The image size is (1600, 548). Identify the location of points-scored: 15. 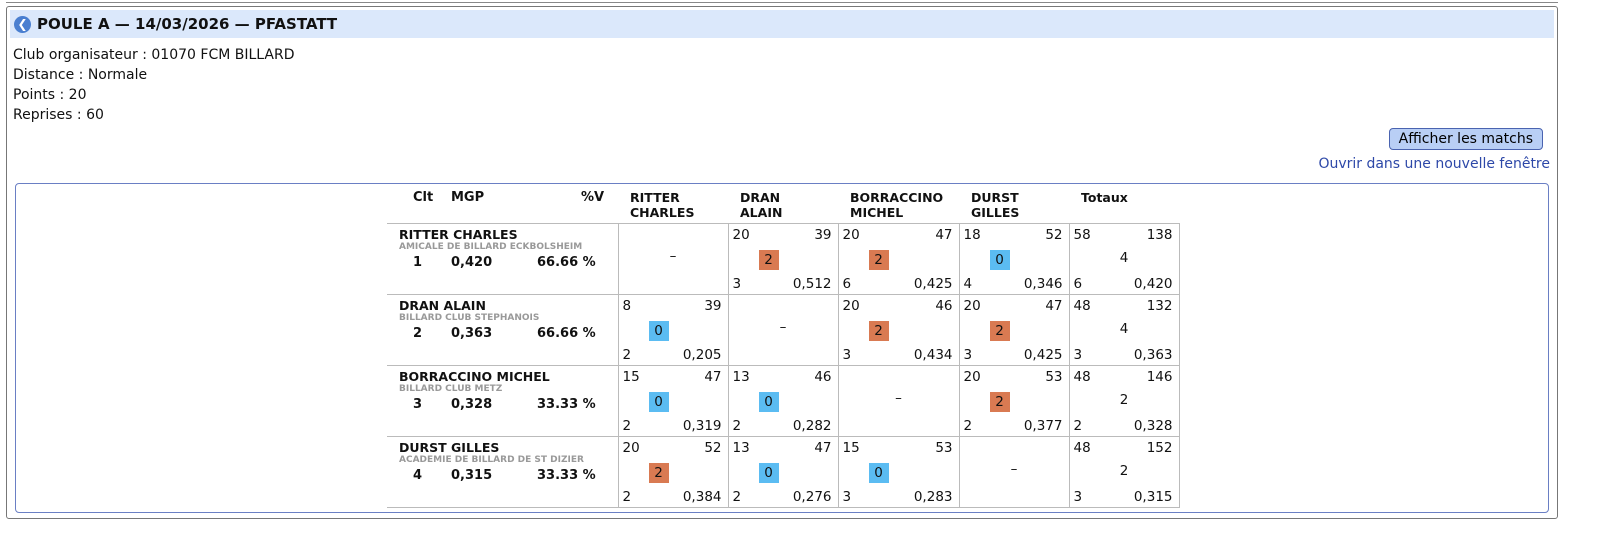
(851, 448).